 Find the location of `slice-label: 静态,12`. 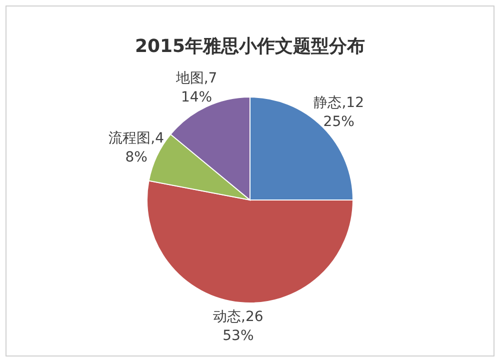

slice-label: 静态,12 is located at coordinates (339, 103).